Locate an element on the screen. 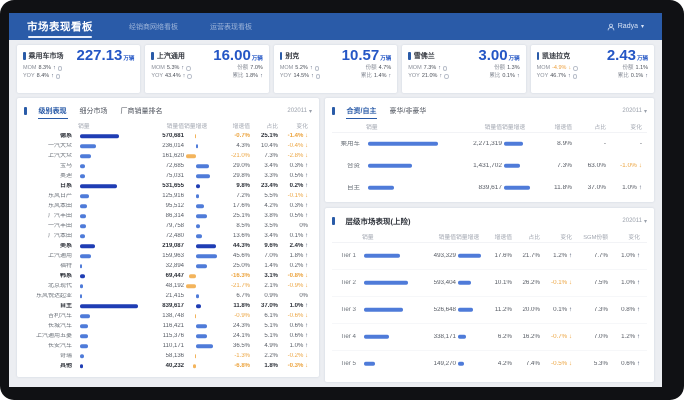 Image resolution: width=684 pixels, height=400 pixels. row-label: 上汽通用五菱 is located at coordinates (53, 336).